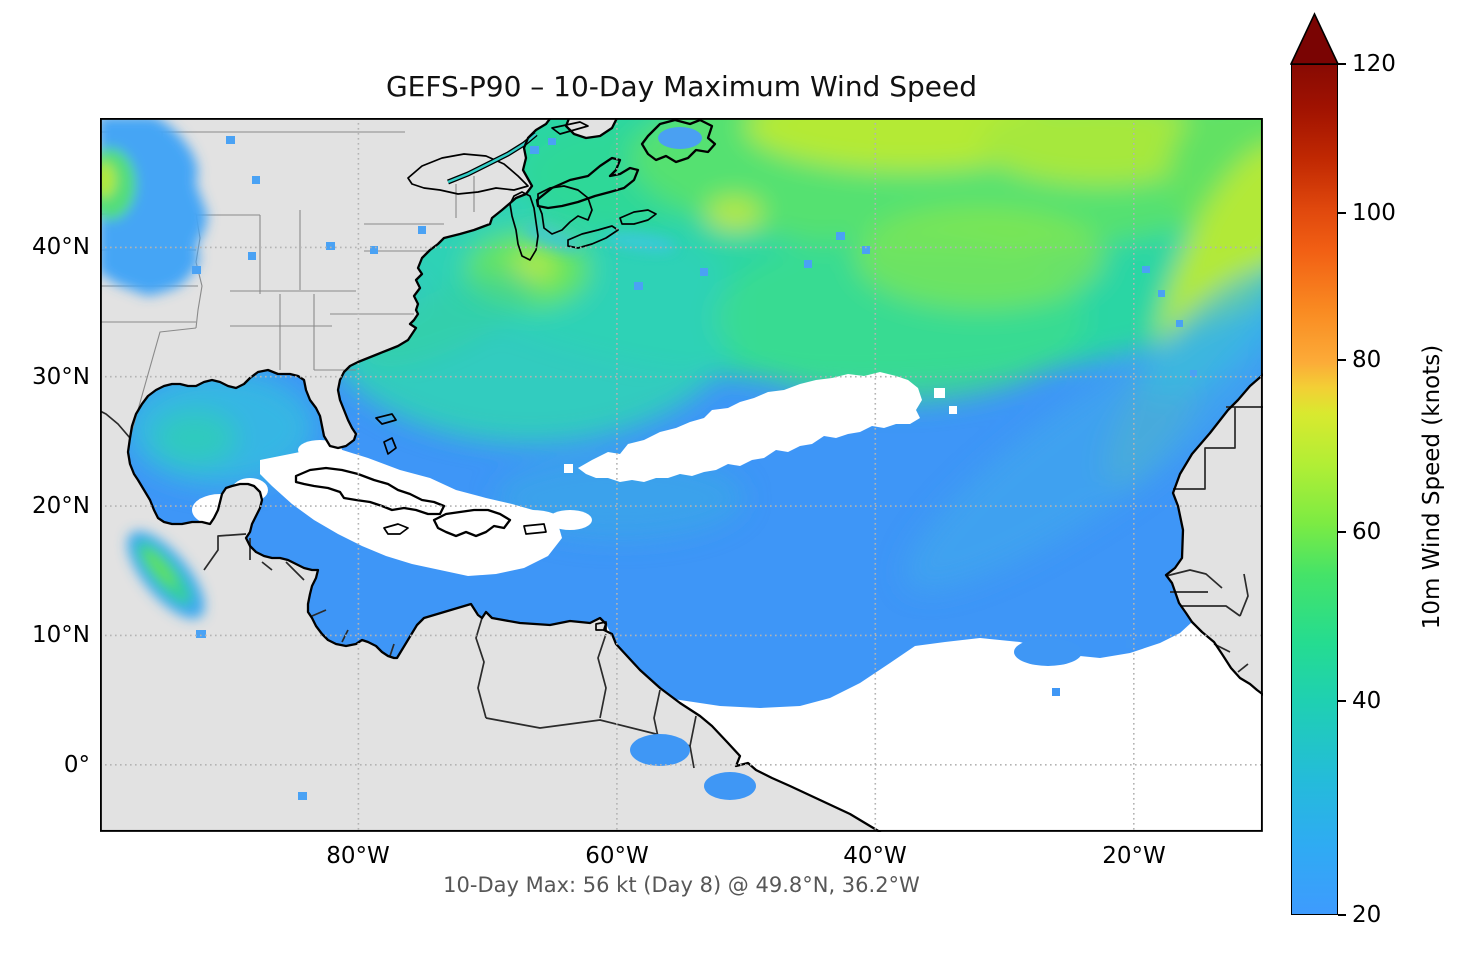 The image size is (1466, 969). I want to click on y-tick-label: 10°N, so click(61, 635).